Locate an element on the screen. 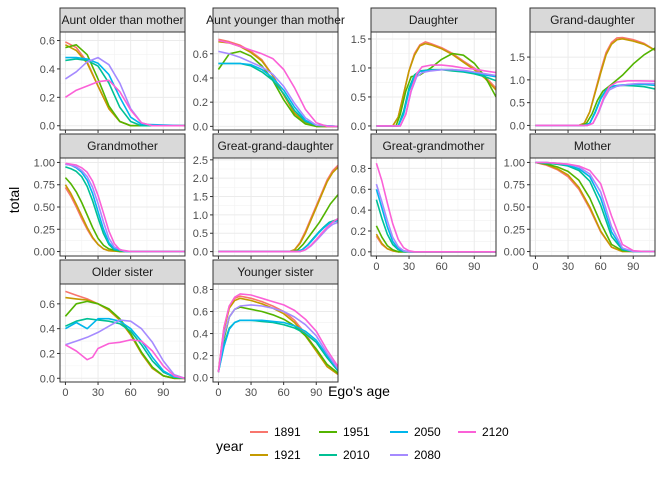 This screenshot has height=480, width=672. panel-grandmother: Grandmother03060900.000.250.500.751.00 is located at coordinates (110, 203).